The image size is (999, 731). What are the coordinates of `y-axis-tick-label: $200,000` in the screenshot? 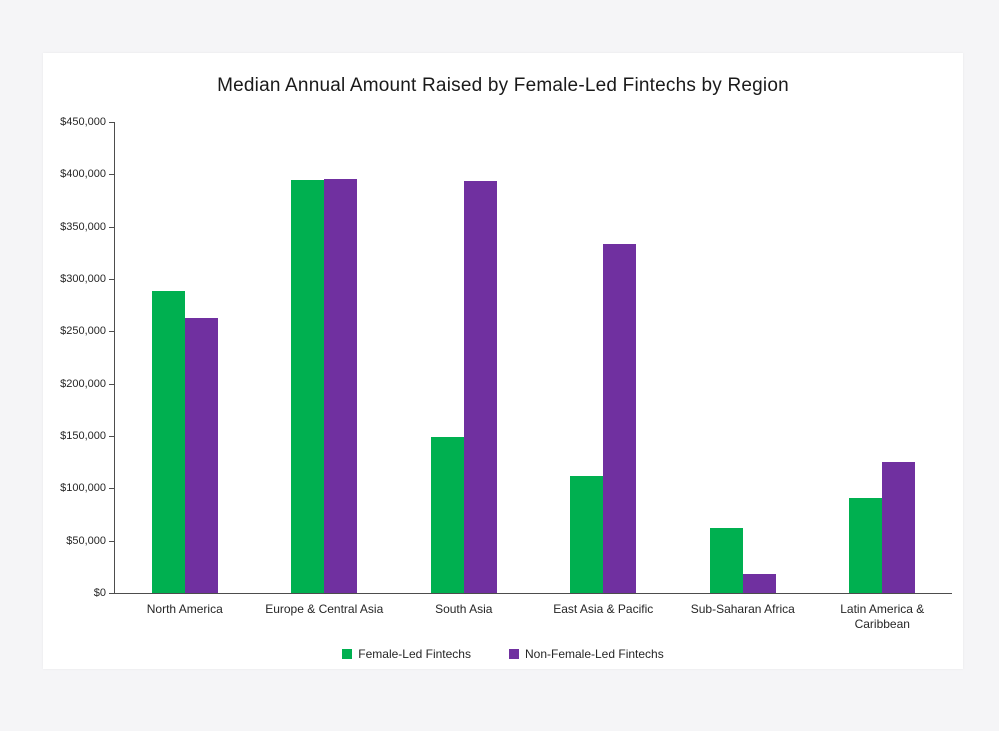 It's located at (83, 383).